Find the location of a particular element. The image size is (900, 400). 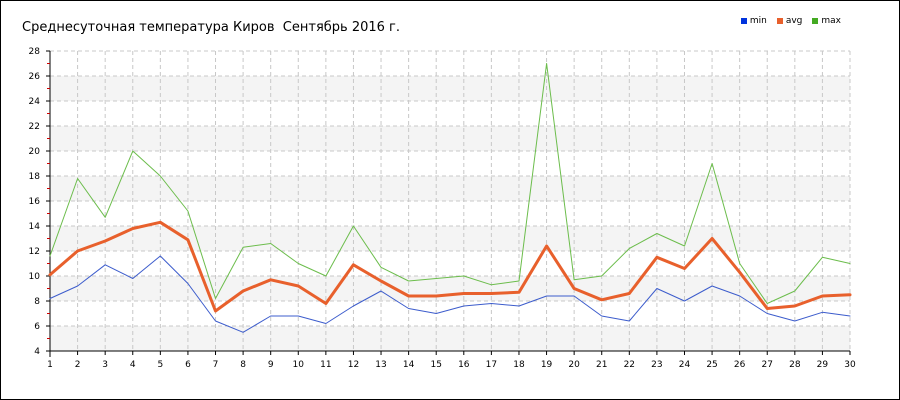

x-tick-label: 2 is located at coordinates (78, 365).